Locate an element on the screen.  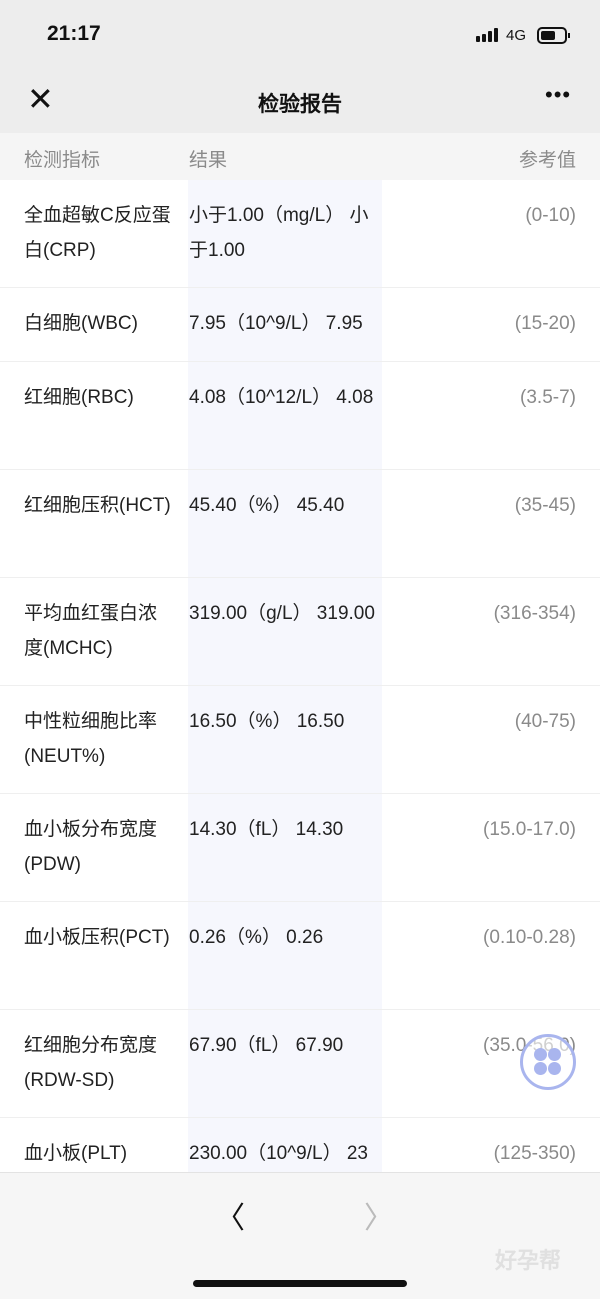
page-title: 检验报告 is located at coordinates (300, 104).